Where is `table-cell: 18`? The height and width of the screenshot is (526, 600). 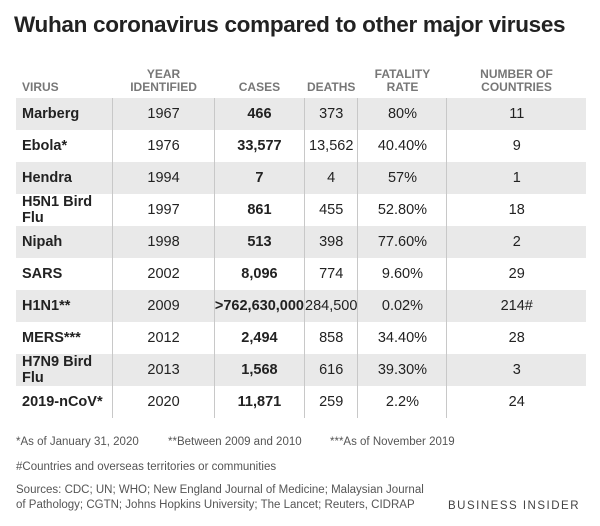
table-cell: 18 is located at coordinates (516, 210).